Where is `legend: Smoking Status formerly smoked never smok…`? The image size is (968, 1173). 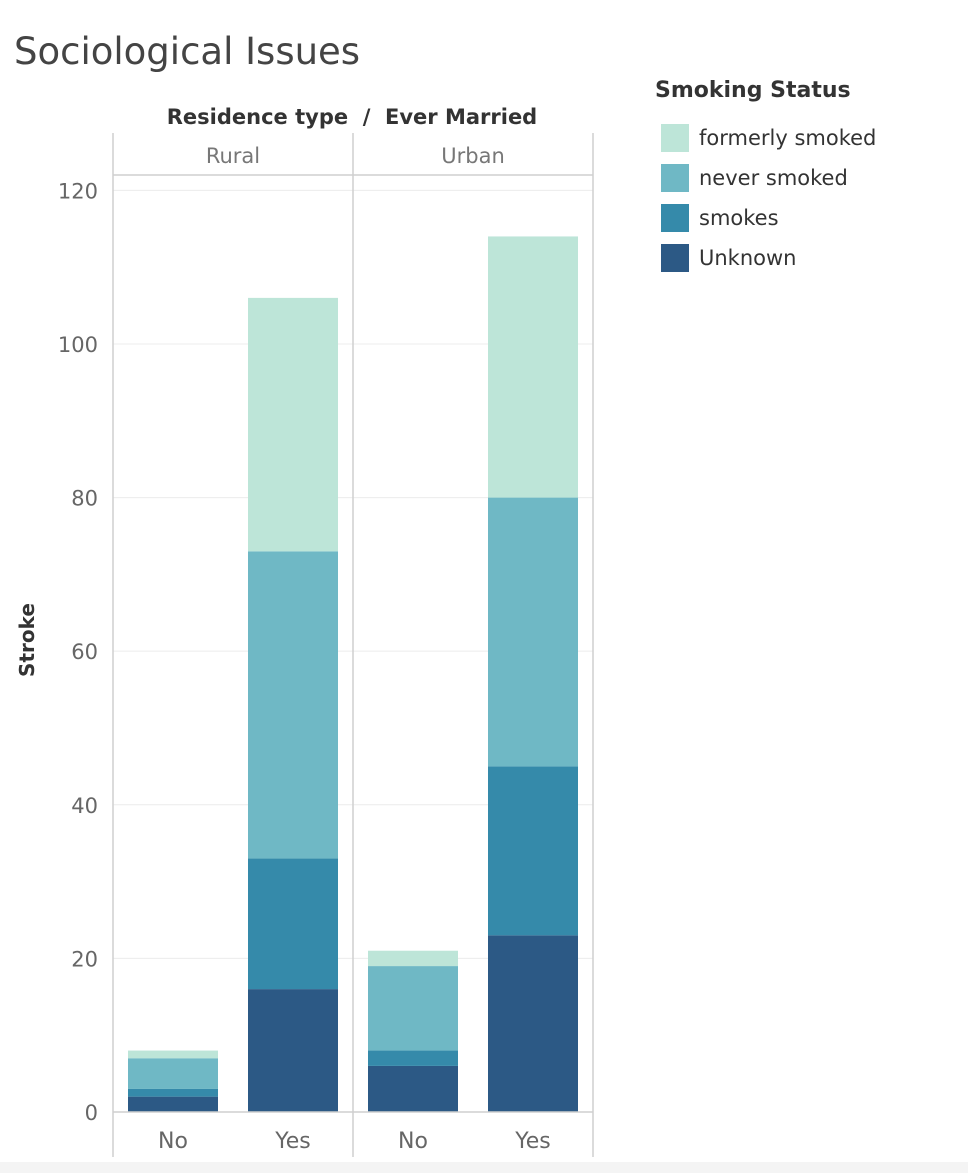 legend: Smoking Status formerly smoked never smok… is located at coordinates (805, 177).